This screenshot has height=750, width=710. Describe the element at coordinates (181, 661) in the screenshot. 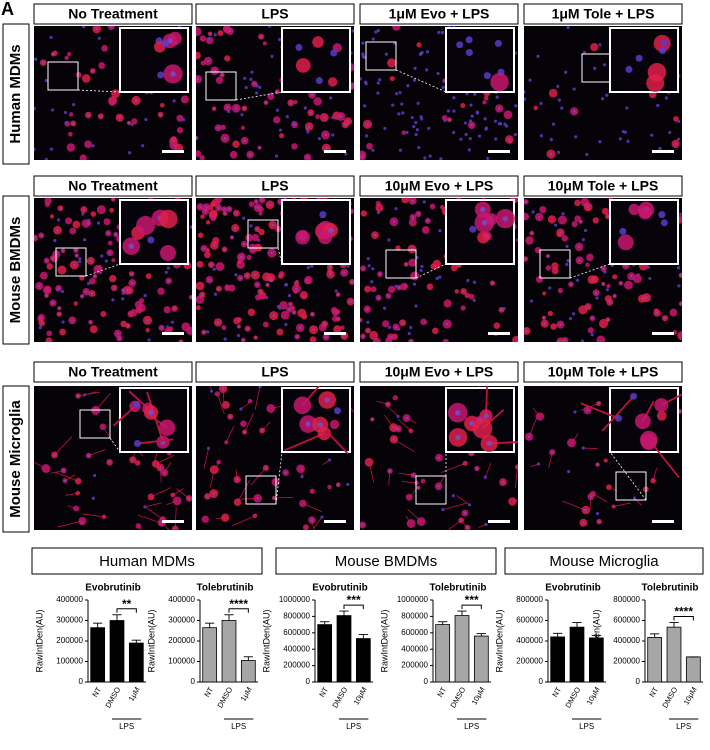

I see `y-tick-label: 100000` at that location.